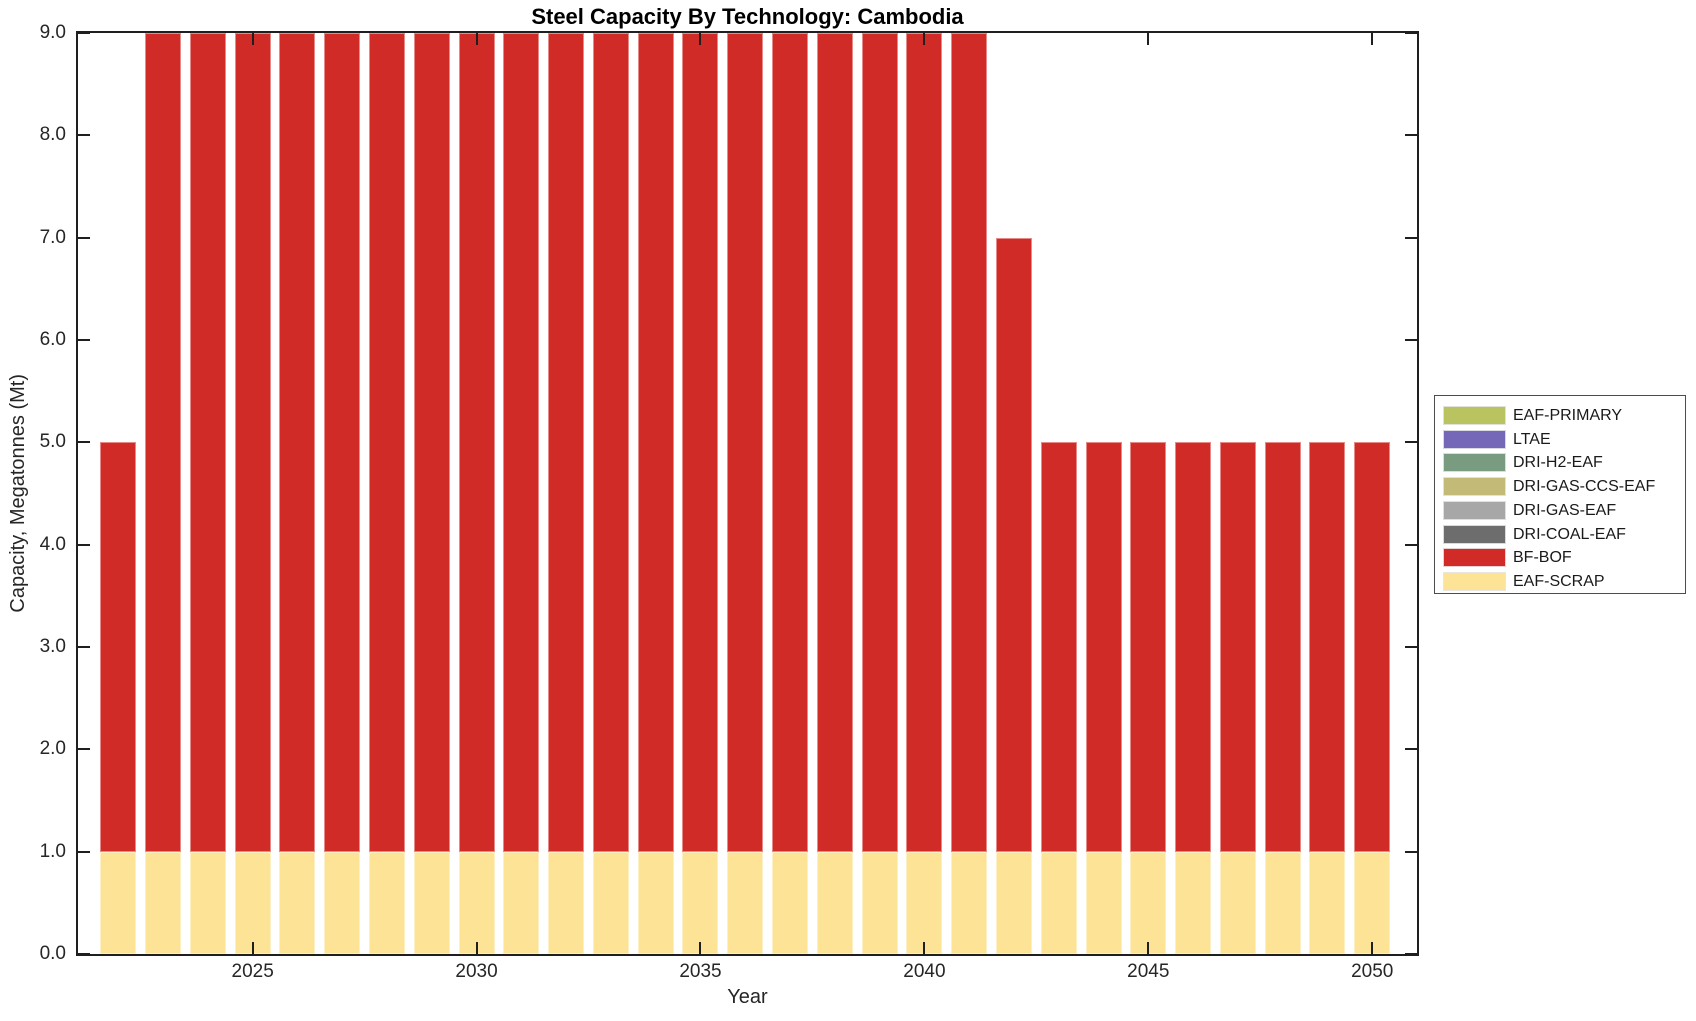 This screenshot has width=1696, height=1021. Describe the element at coordinates (790, 902) in the screenshot. I see `bar-segment-eaf-scrap-2037` at that location.